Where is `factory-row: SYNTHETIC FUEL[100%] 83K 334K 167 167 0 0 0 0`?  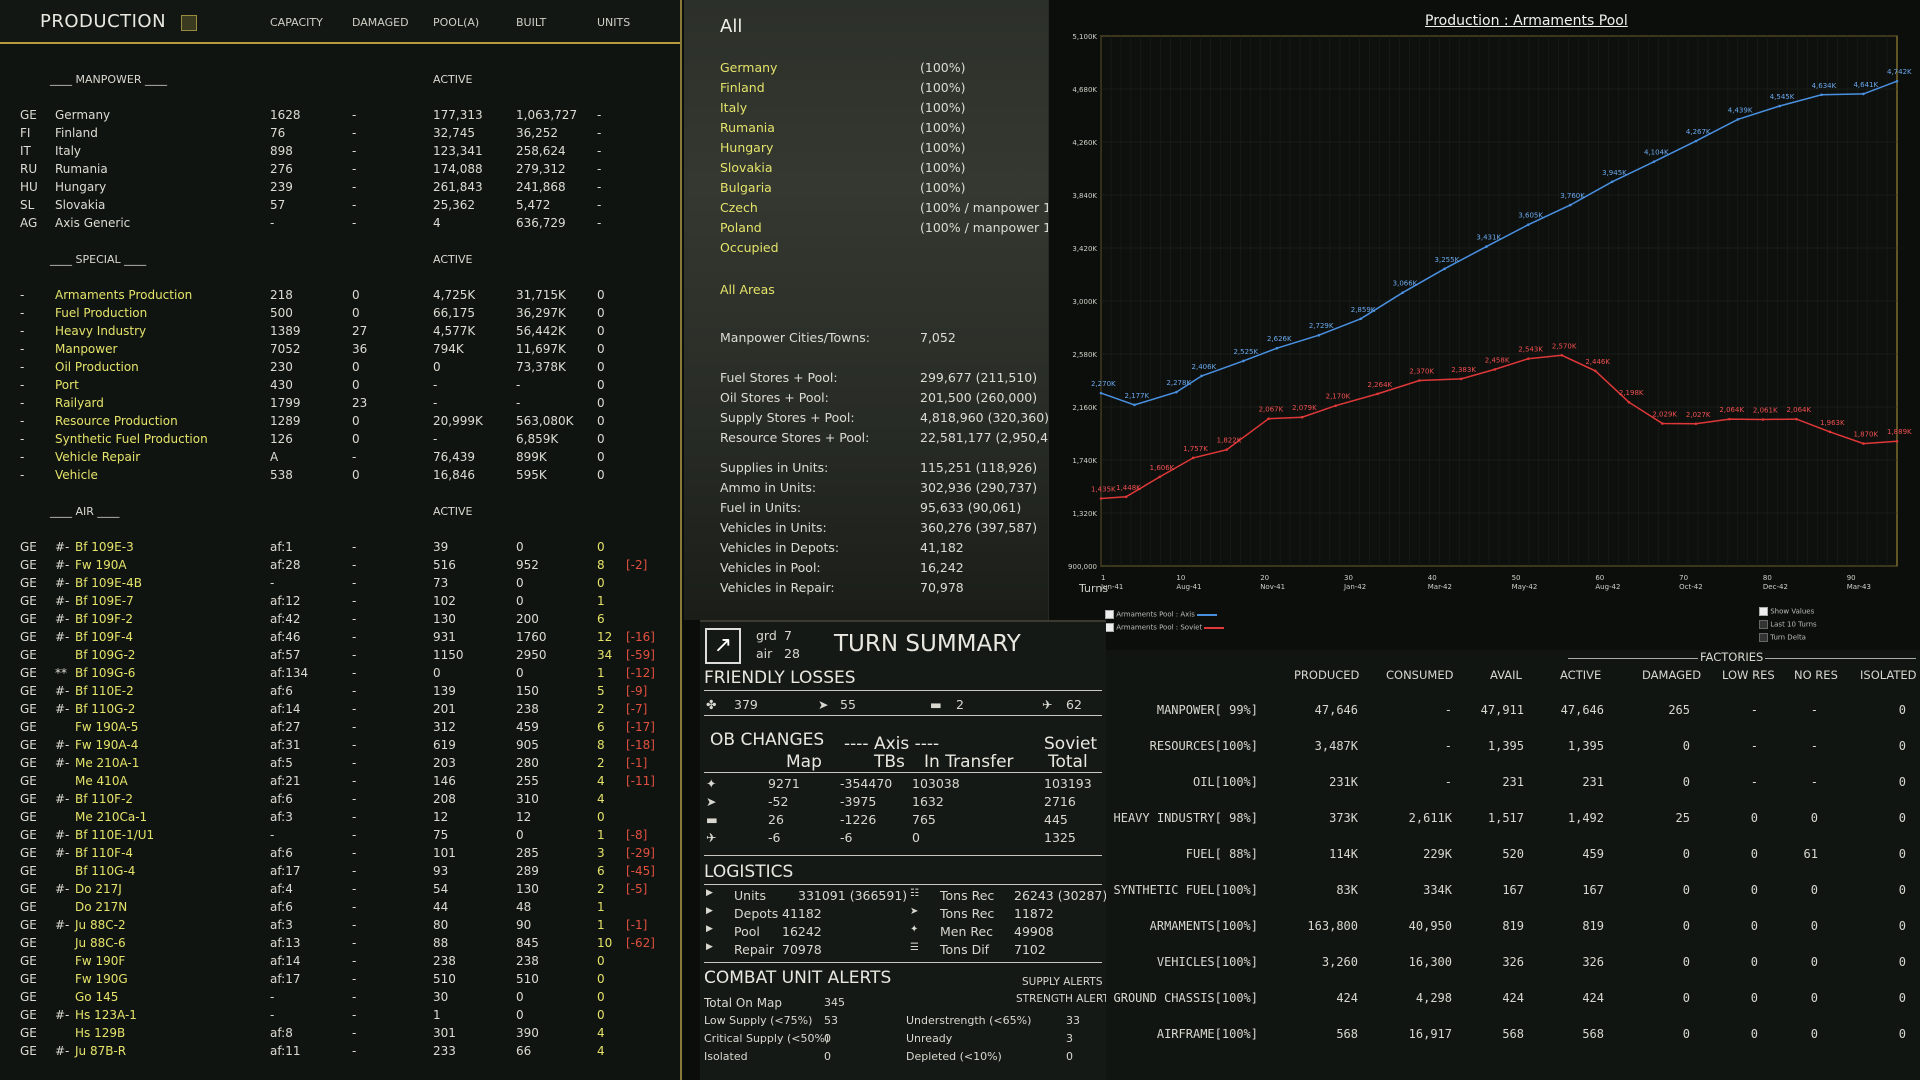 factory-row: SYNTHETIC FUEL[100%] 83K 334K 167 167 0 0 0 0 is located at coordinates (1513, 892).